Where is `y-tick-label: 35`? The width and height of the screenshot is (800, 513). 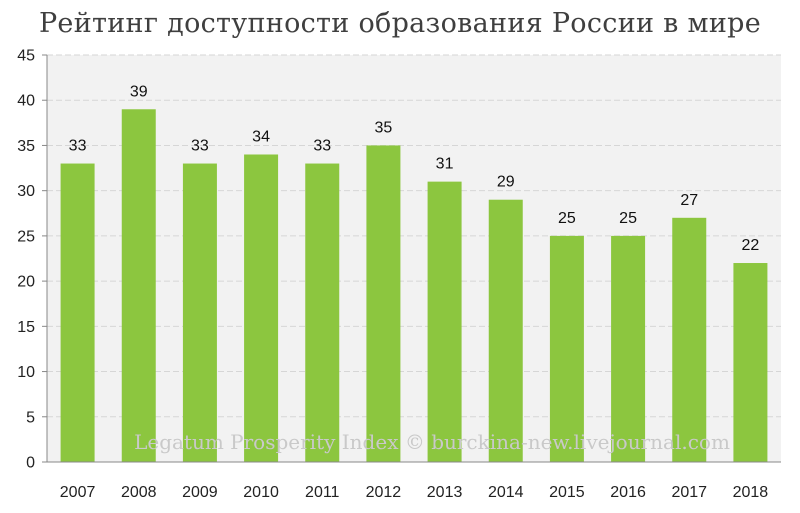
y-tick-label: 35 is located at coordinates (26, 146).